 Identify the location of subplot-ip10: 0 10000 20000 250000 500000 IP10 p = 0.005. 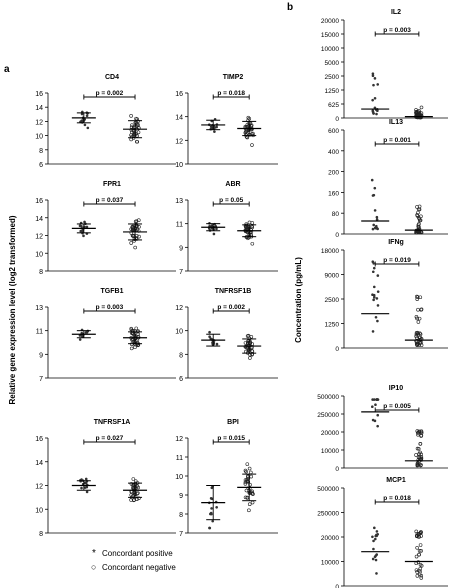
(382, 429).